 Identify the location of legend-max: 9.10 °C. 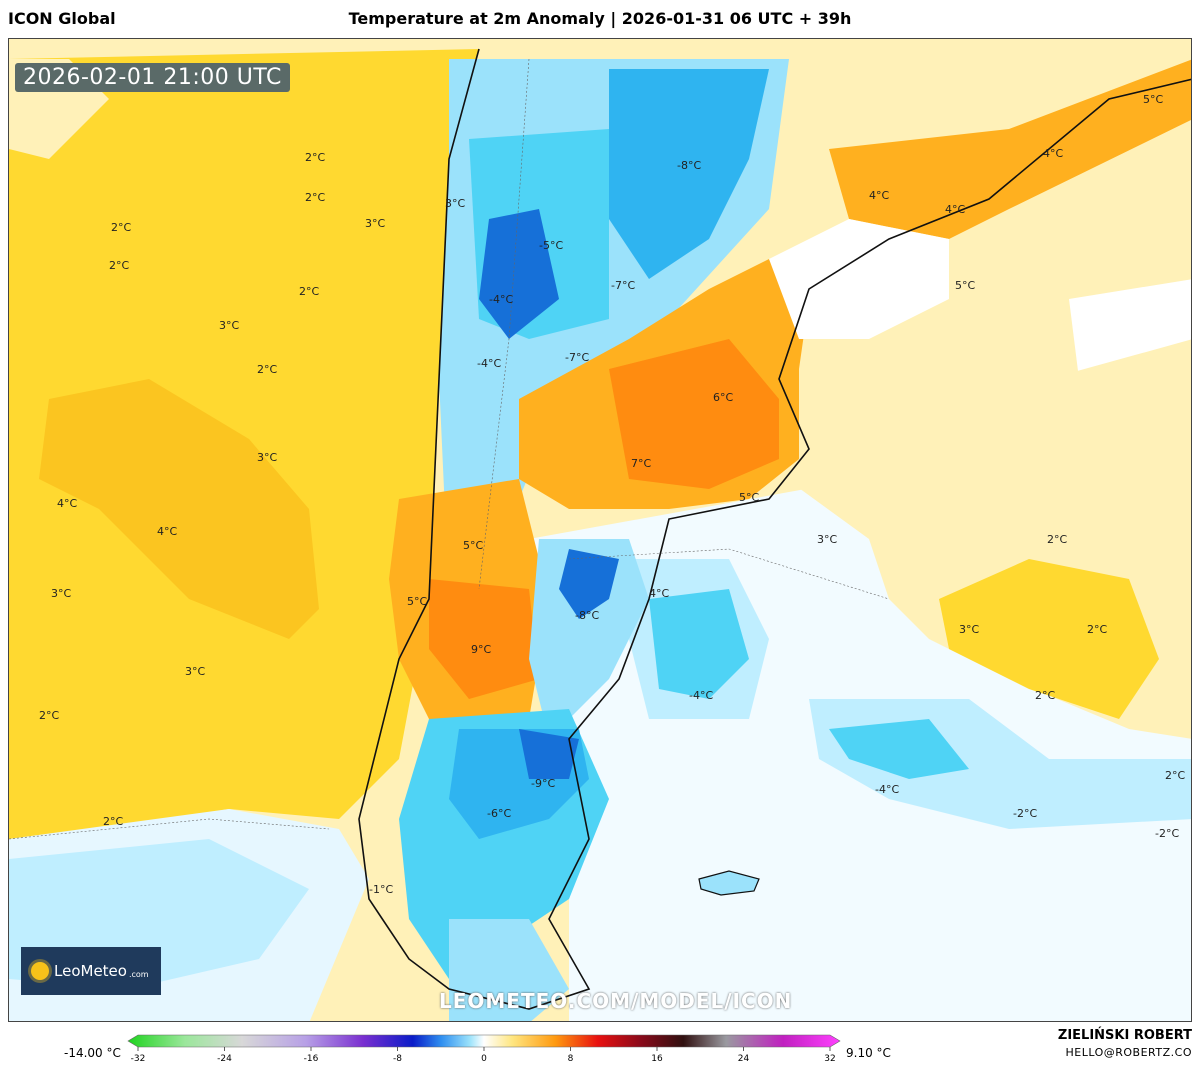
(868, 1053).